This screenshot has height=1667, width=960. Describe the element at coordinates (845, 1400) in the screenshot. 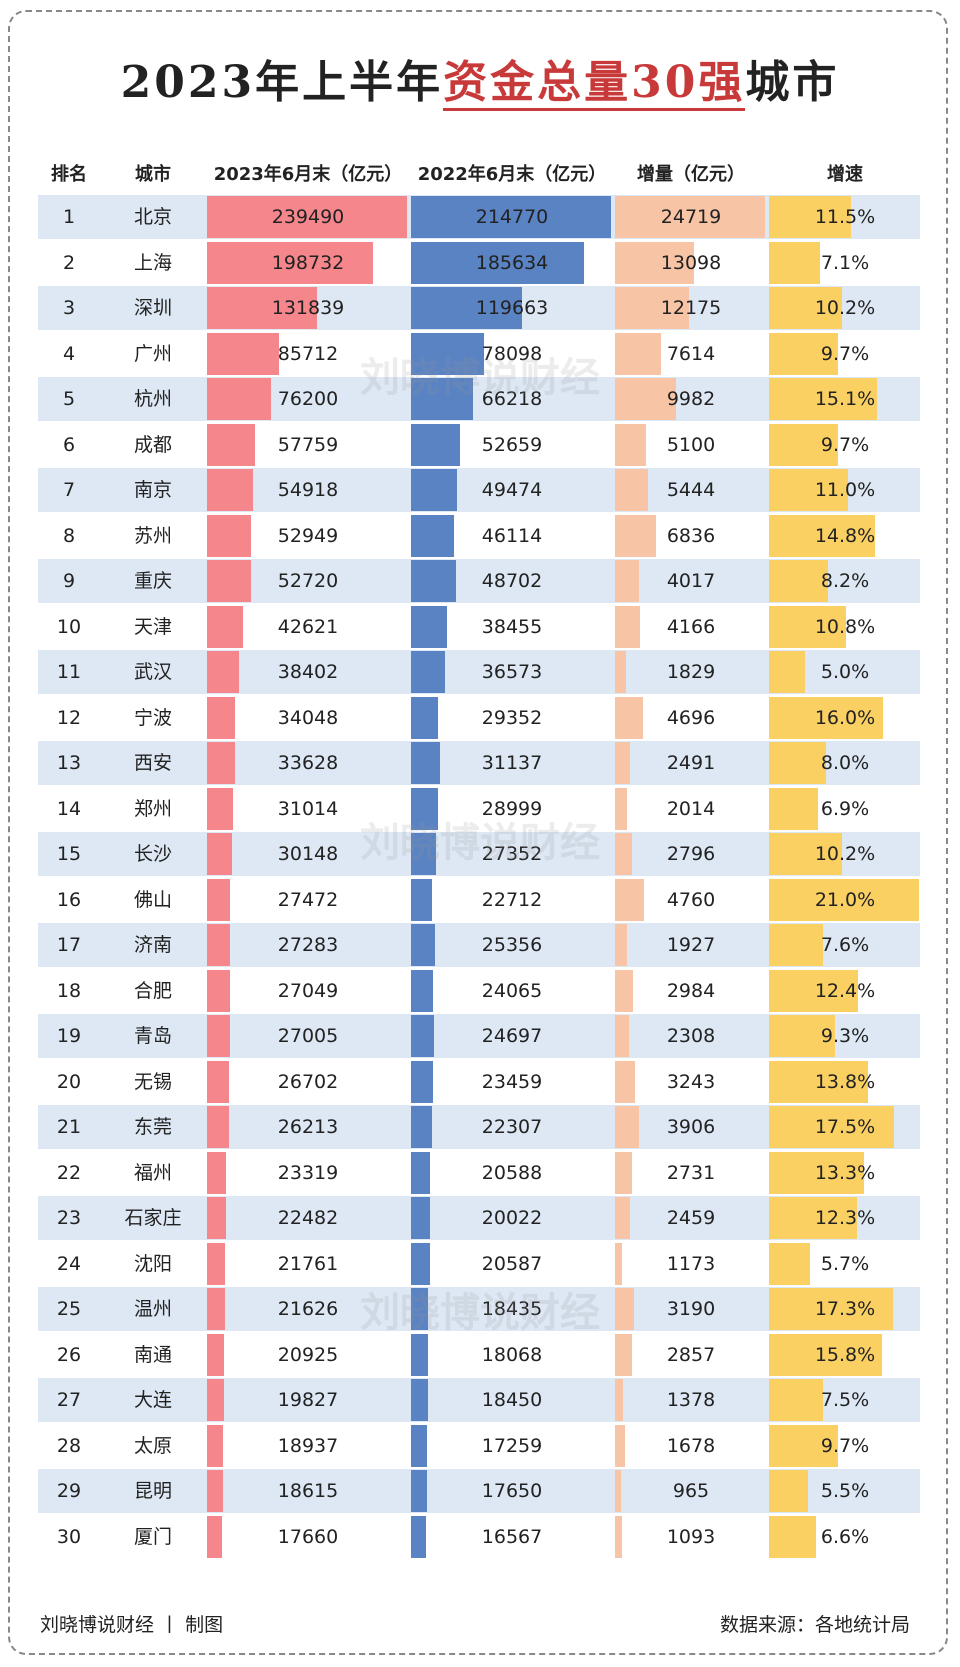

I see `growth-rate: 7.5%` at that location.